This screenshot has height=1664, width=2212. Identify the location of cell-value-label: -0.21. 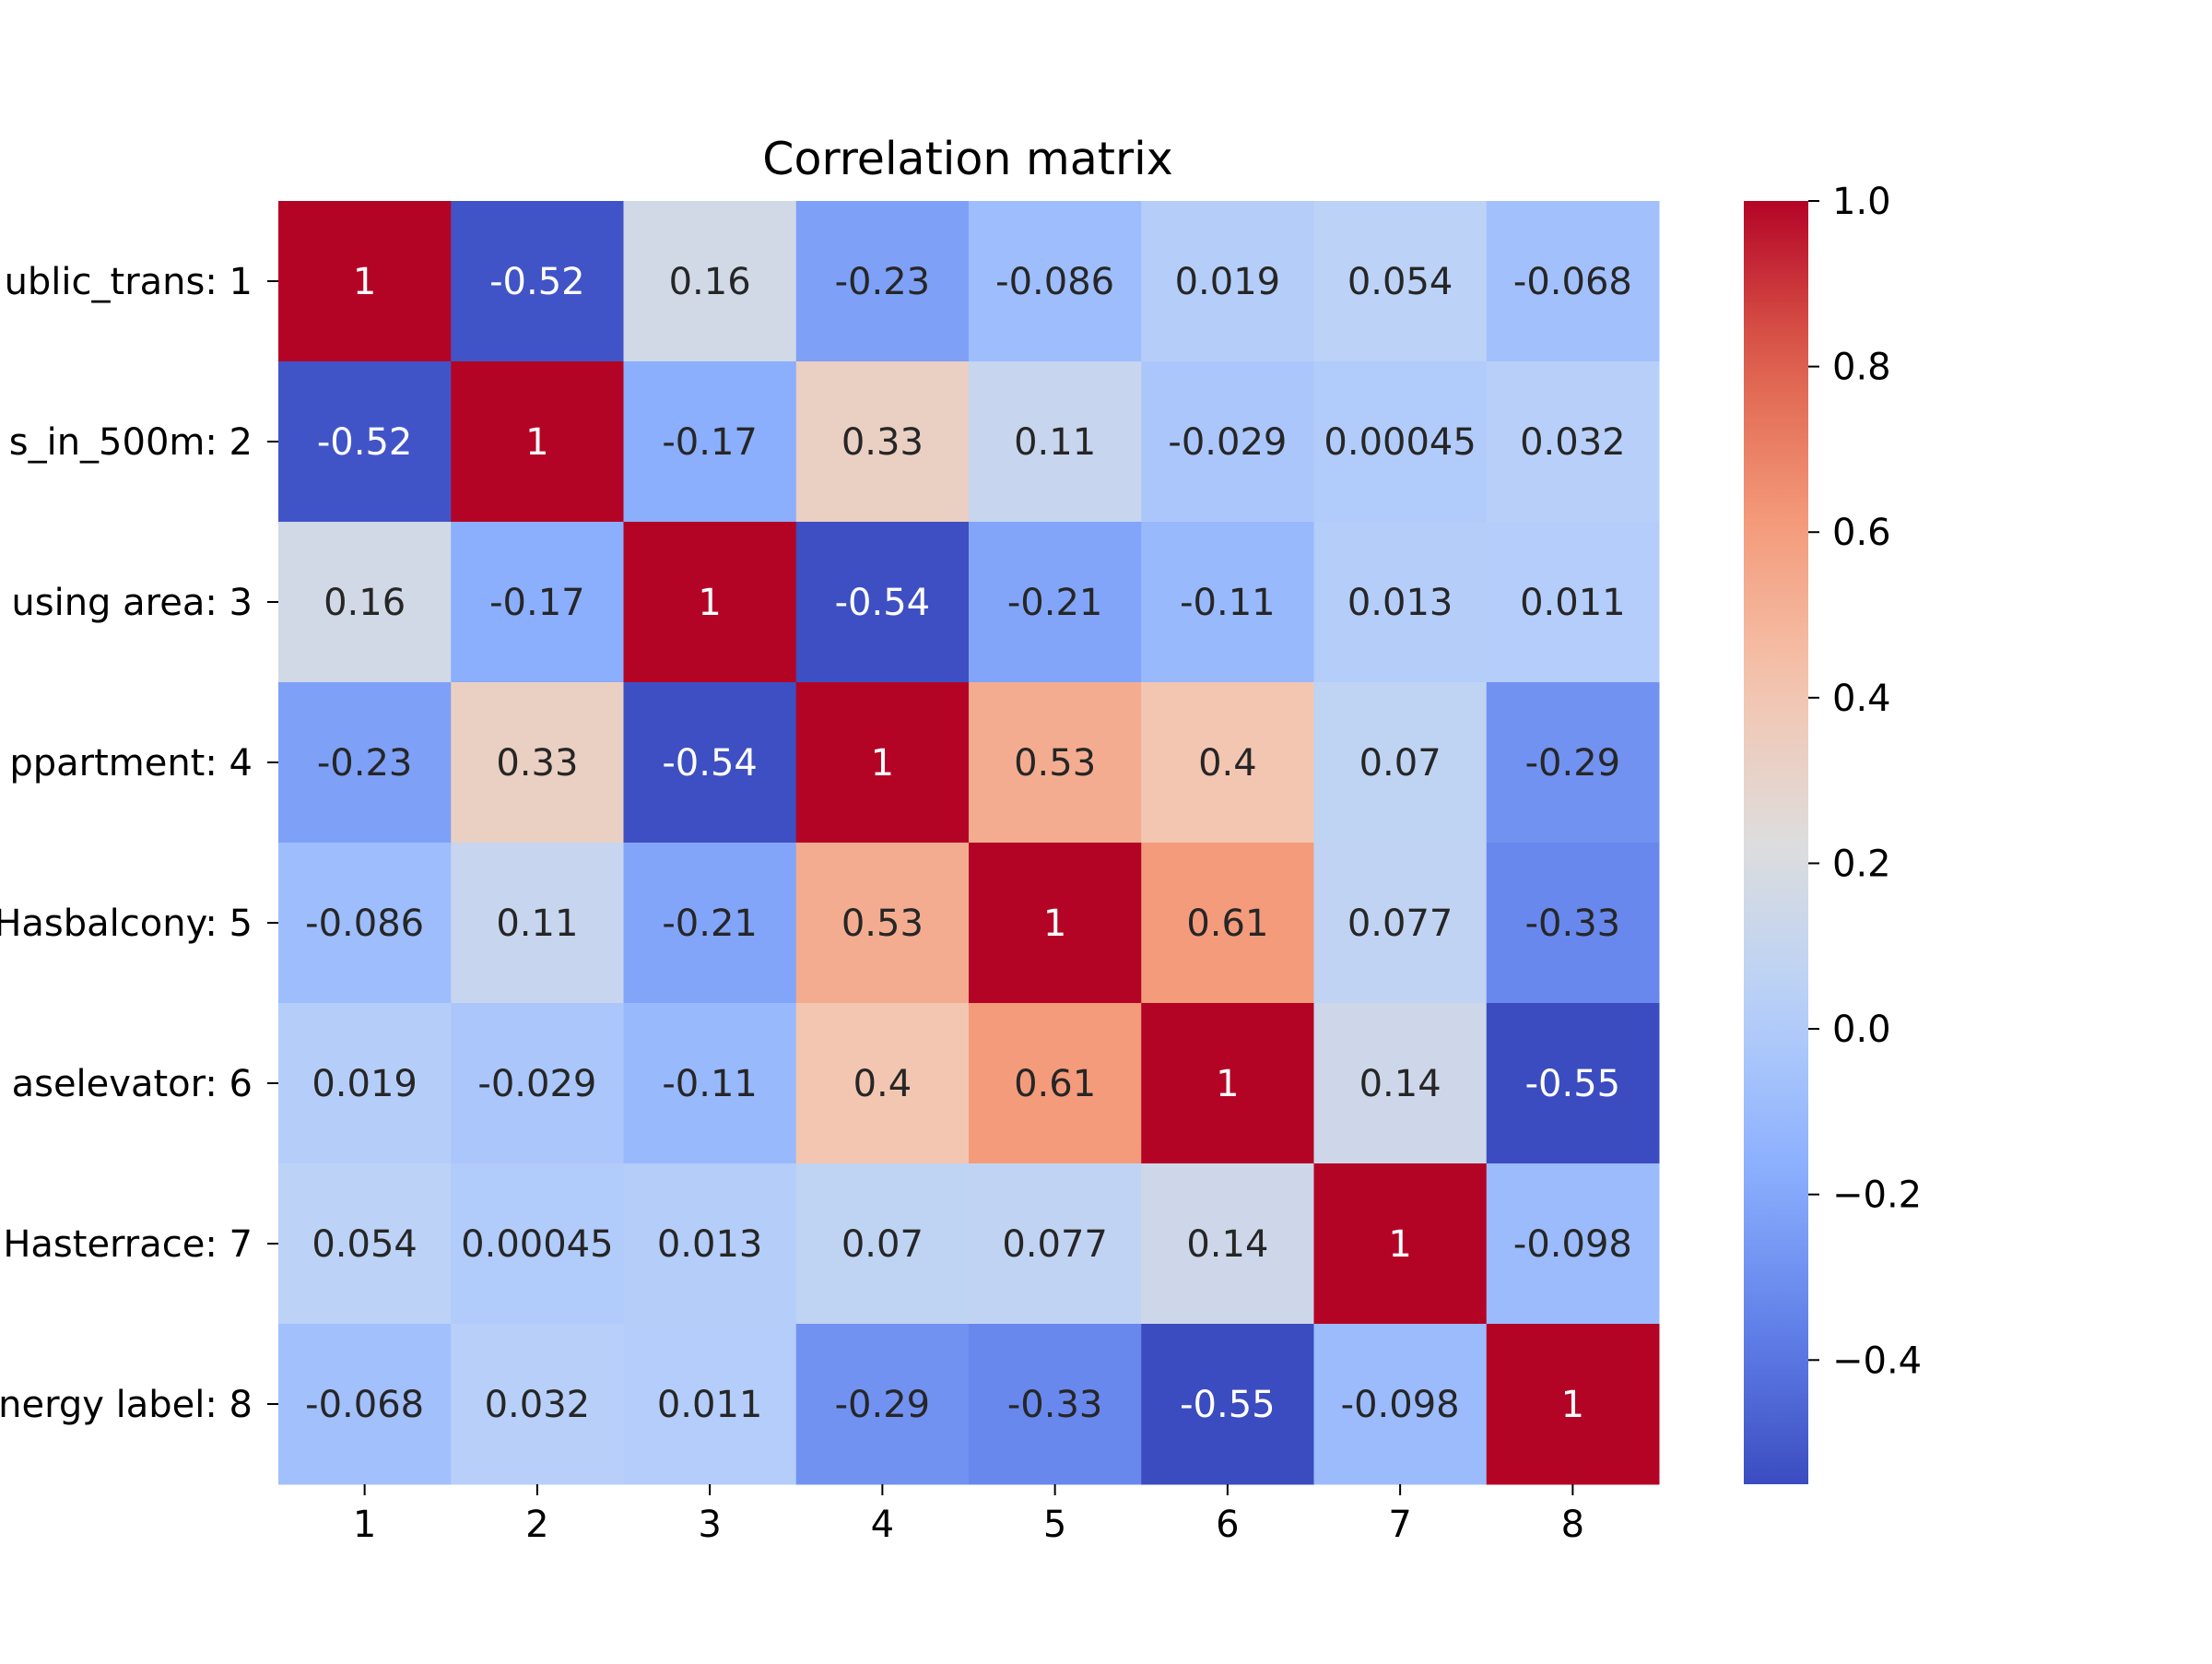
(710, 924).